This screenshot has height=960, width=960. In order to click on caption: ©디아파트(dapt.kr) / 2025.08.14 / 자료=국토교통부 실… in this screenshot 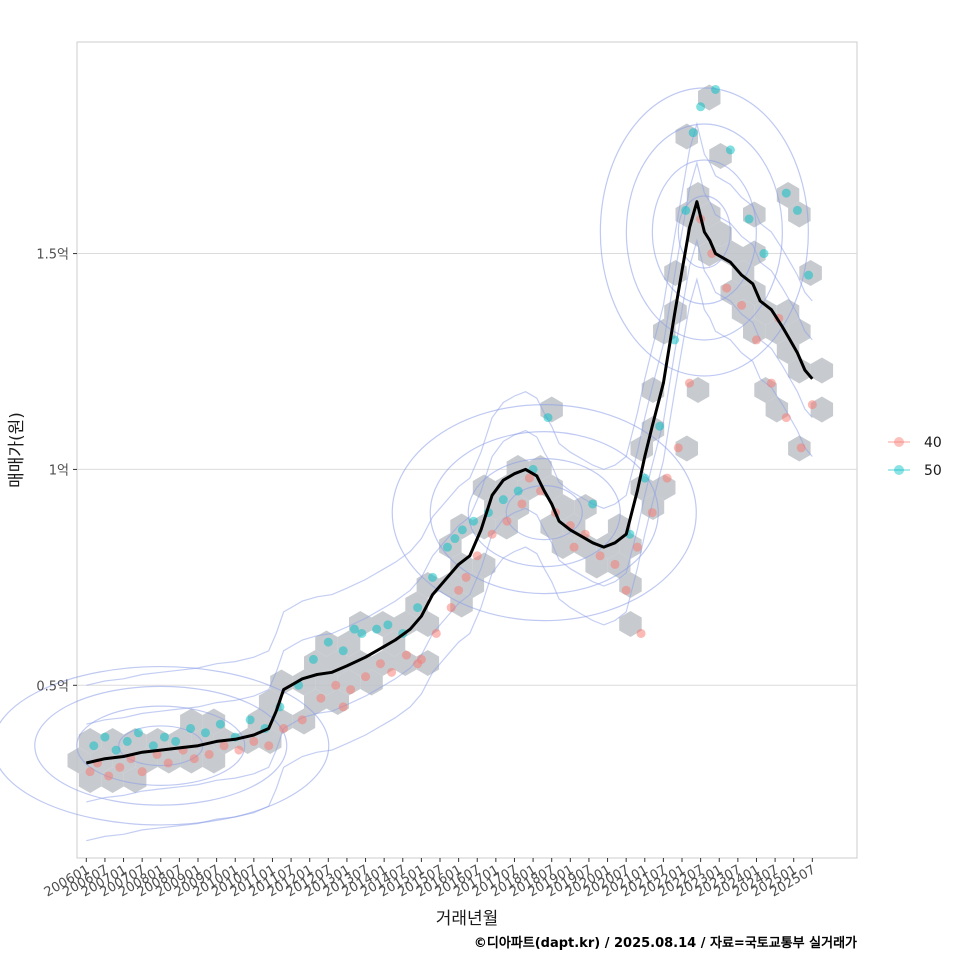, I will do `click(665, 943)`.